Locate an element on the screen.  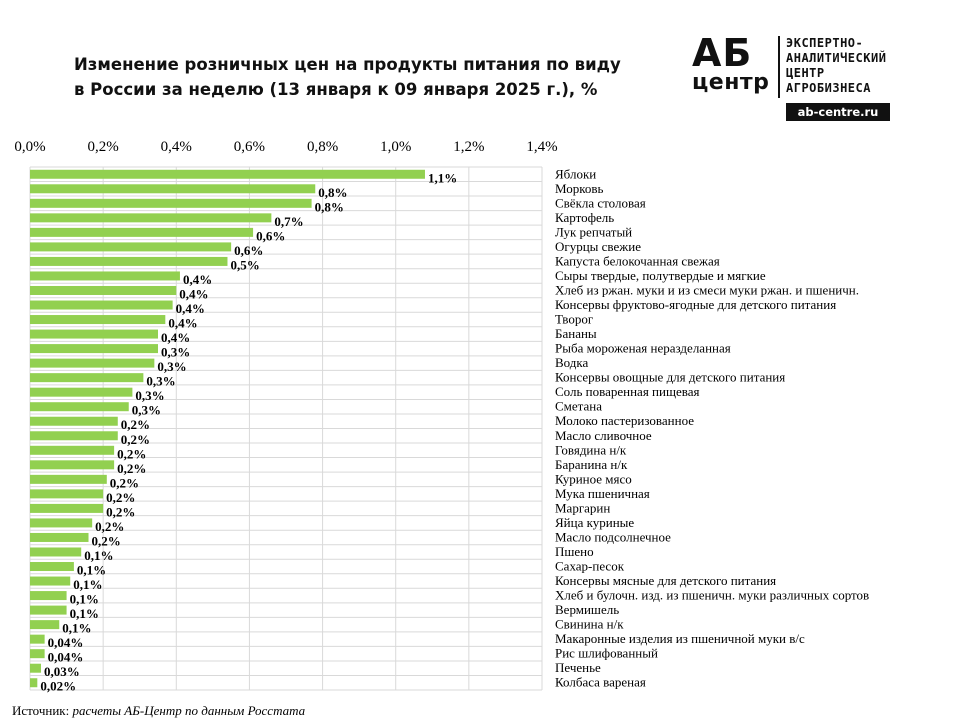
category-label: Сыры твердые, полутвердые и мягкие is located at coordinates (660, 275).